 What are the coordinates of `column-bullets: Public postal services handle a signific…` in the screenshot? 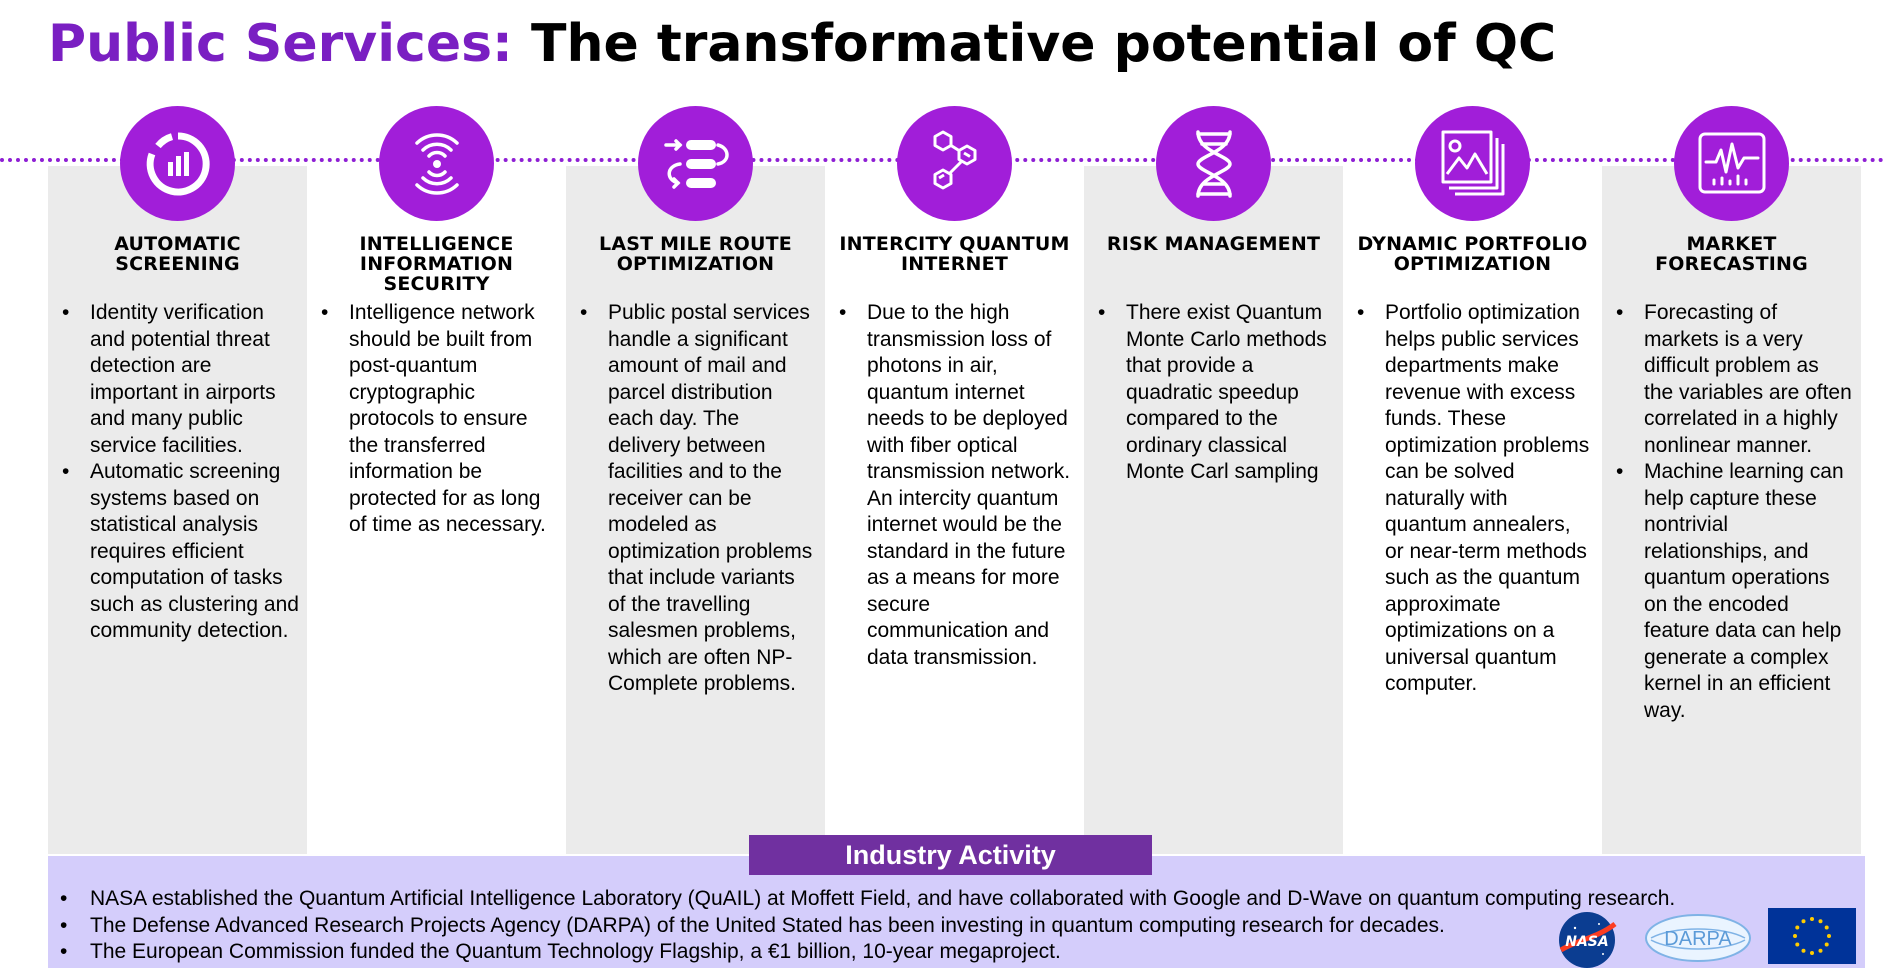 It's located at (698, 499).